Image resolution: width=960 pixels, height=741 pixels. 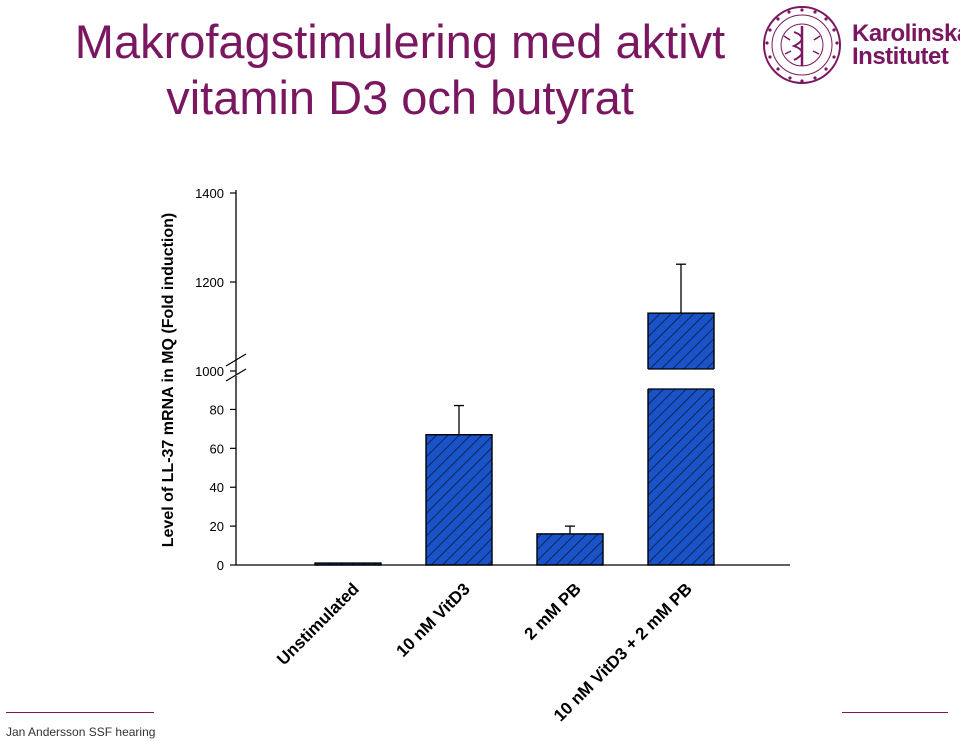 What do you see at coordinates (895, 712) in the screenshot?
I see `footer-rule-right` at bounding box center [895, 712].